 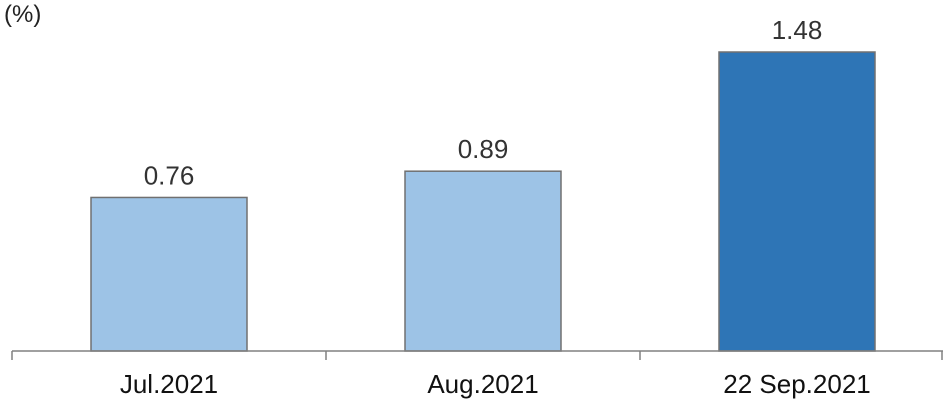 What do you see at coordinates (483, 149) in the screenshot?
I see `data-label: 0.89` at bounding box center [483, 149].